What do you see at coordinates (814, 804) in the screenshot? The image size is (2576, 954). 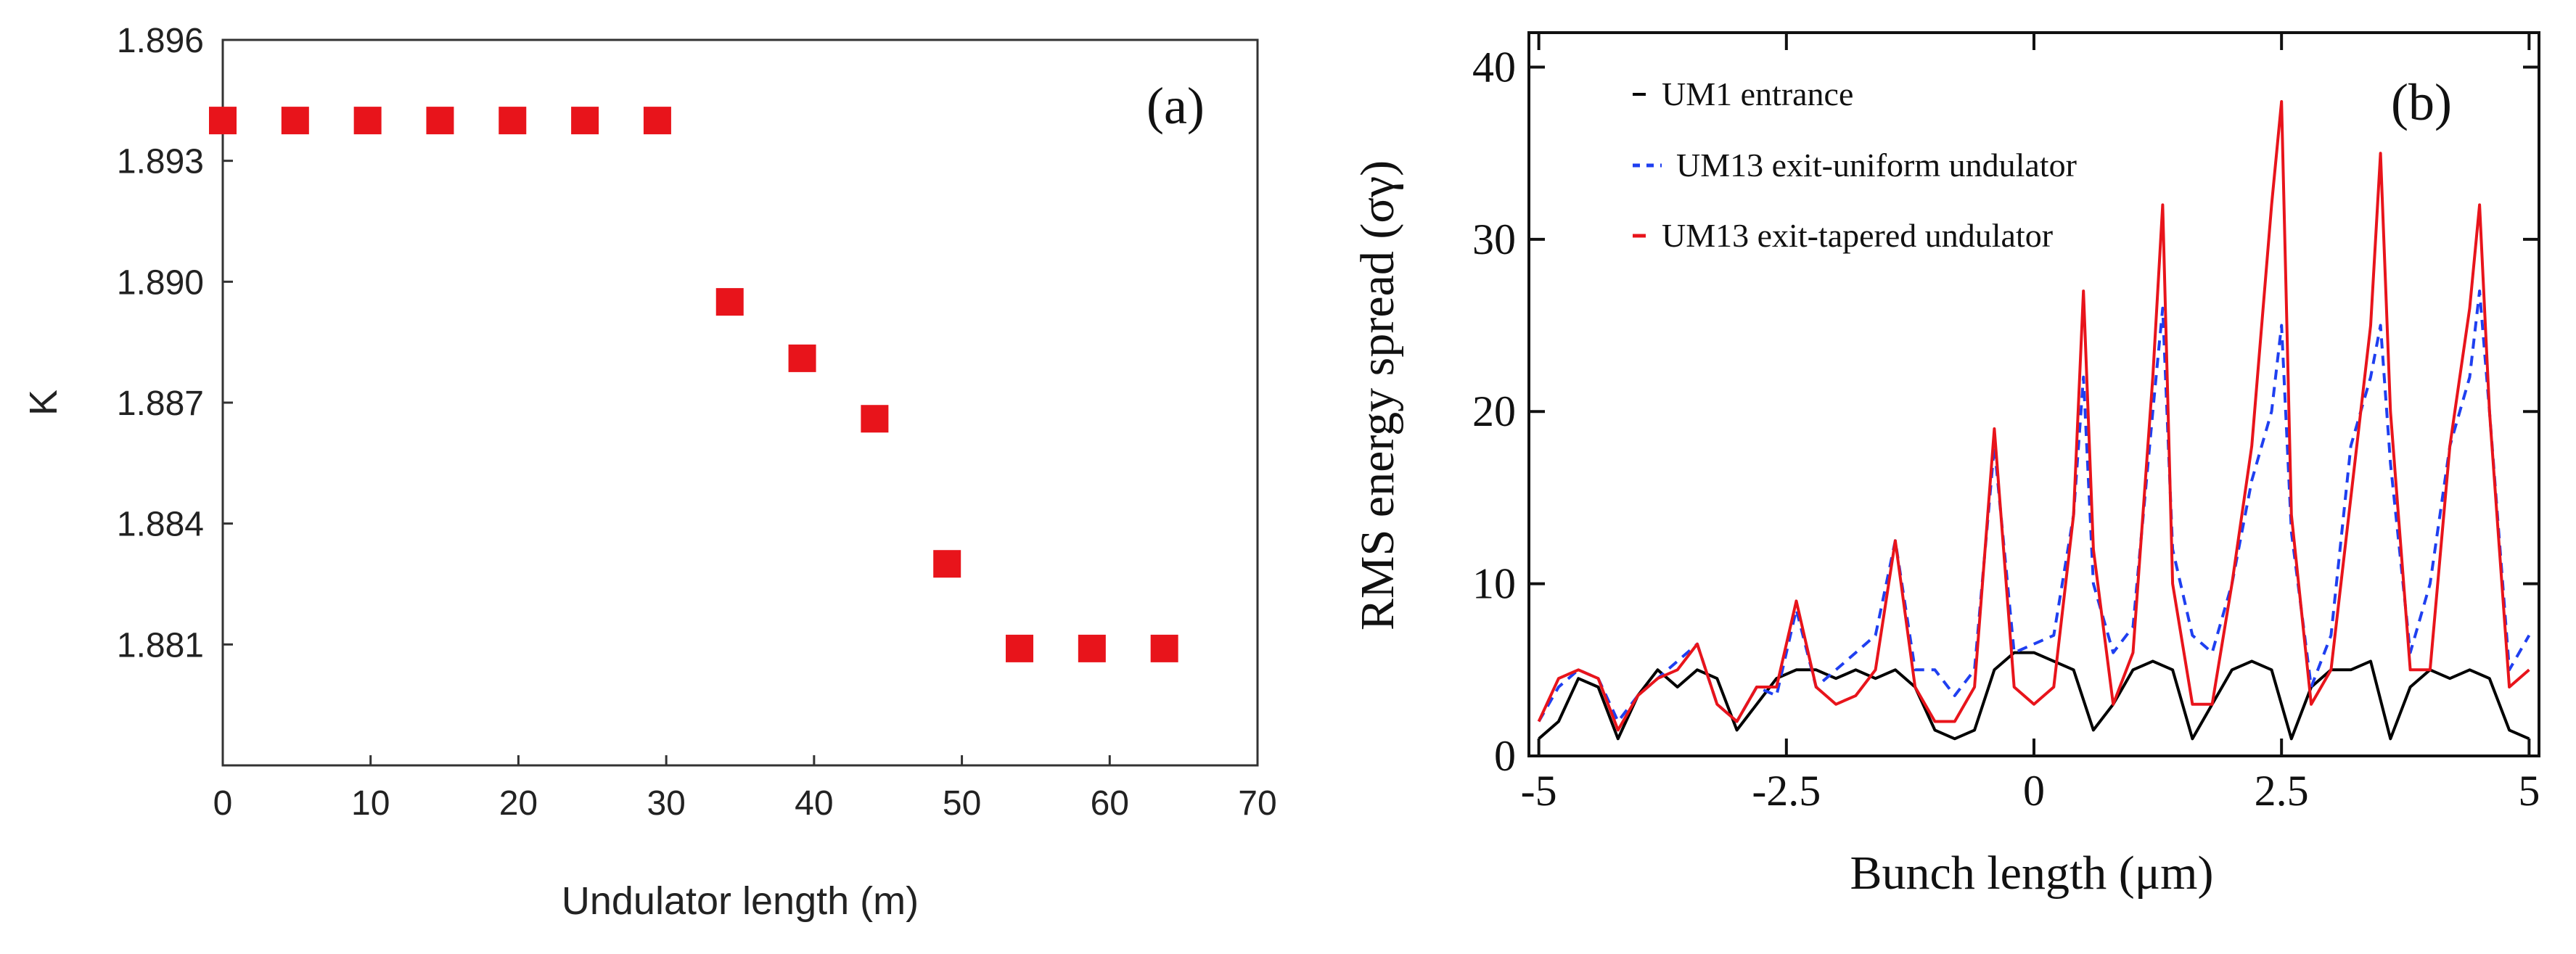 I see `x-tick-label-a: 40` at bounding box center [814, 804].